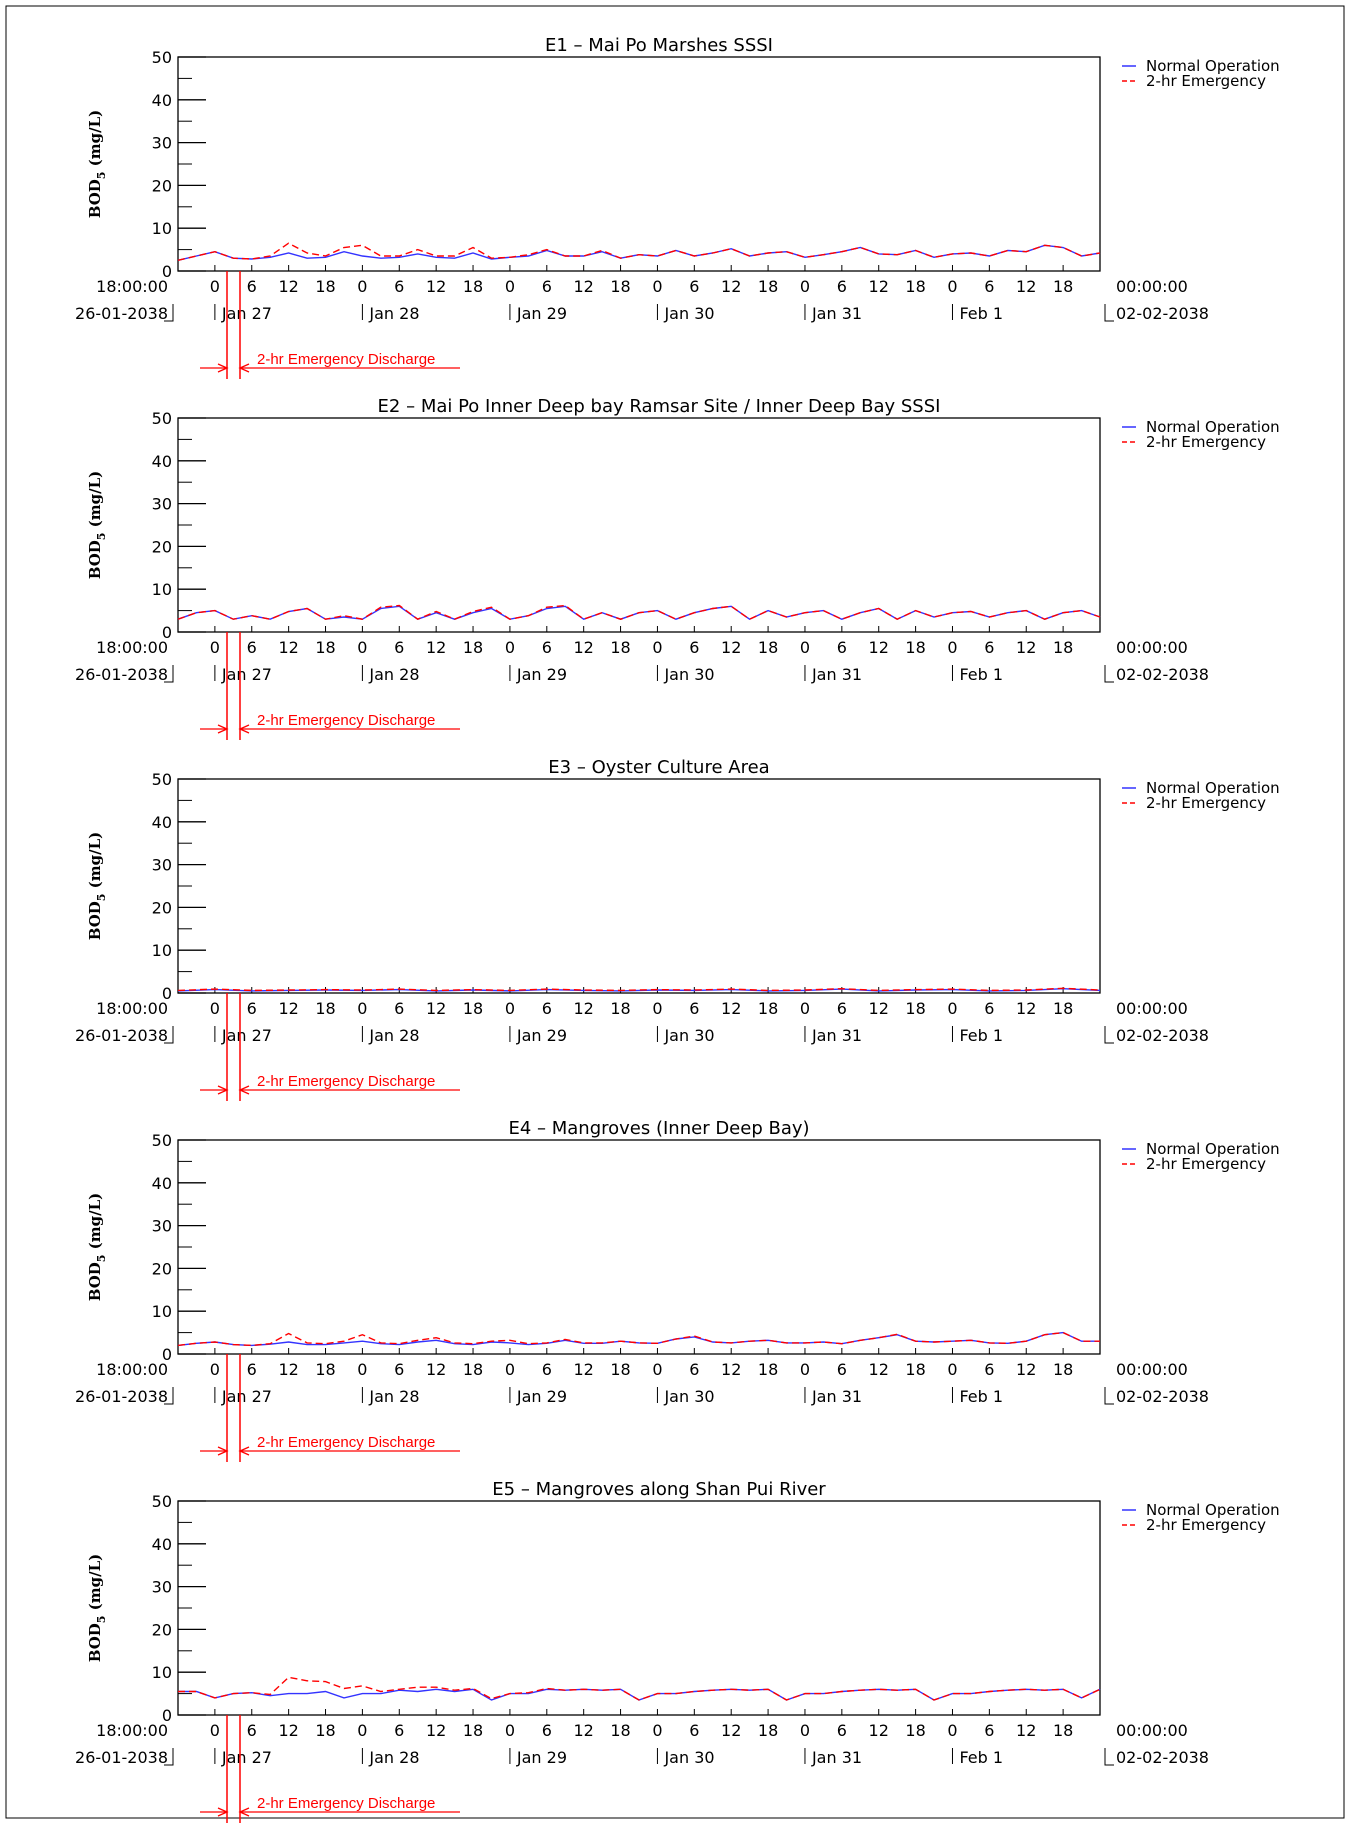 The height and width of the screenshot is (1824, 1350). Describe the element at coordinates (162, 1268) in the screenshot. I see `y-tick-label: 20` at that location.